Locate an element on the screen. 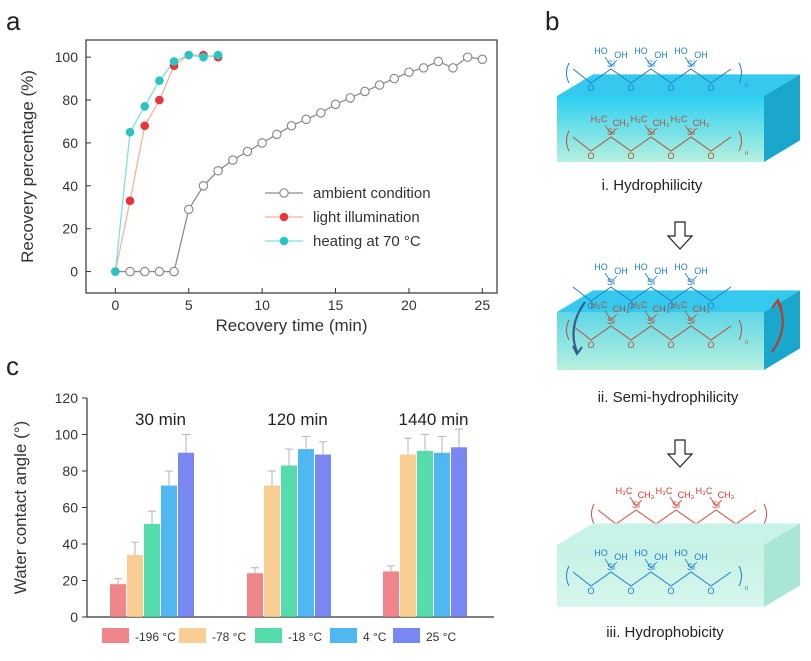  x-tick-label: 10 is located at coordinates (262, 305).